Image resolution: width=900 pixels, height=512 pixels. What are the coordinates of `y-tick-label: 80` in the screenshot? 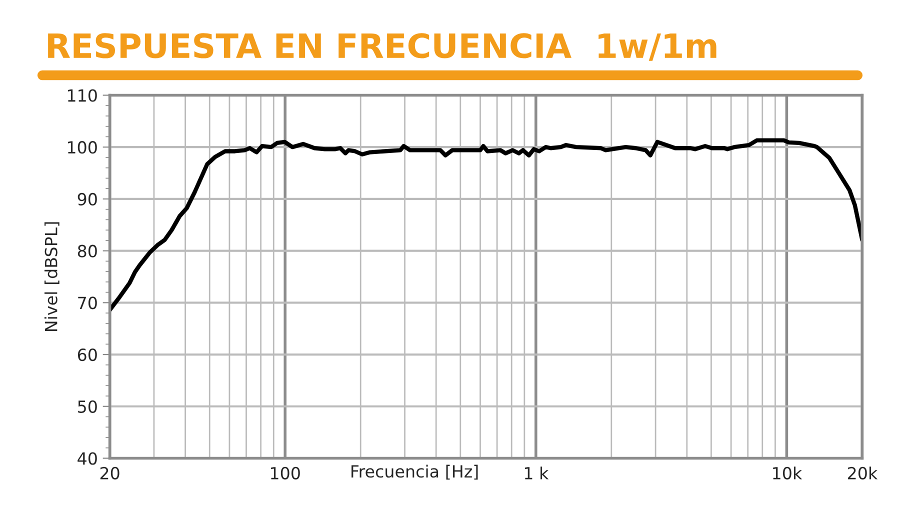 It's located at (87, 251).